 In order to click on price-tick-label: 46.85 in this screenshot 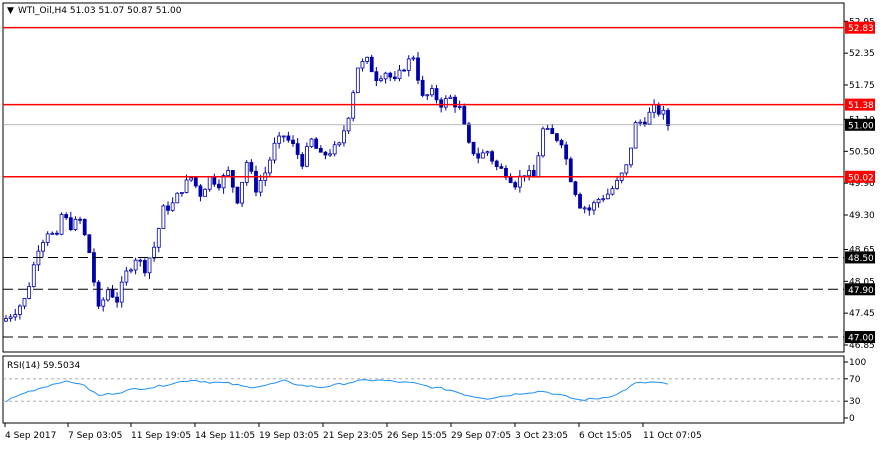, I will do `click(862, 346)`.